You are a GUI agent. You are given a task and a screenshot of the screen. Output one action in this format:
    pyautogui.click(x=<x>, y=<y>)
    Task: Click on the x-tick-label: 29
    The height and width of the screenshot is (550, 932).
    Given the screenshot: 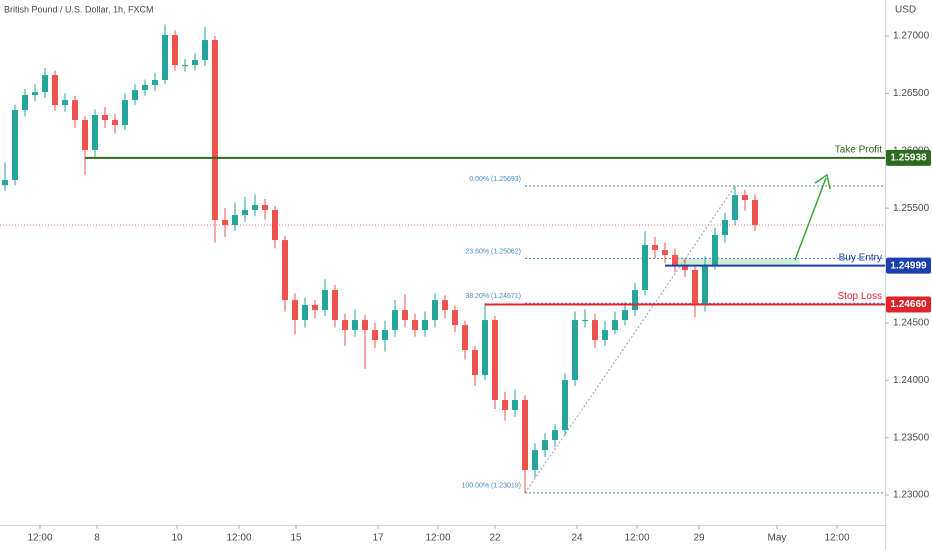 What is the action you would take?
    pyautogui.click(x=699, y=538)
    